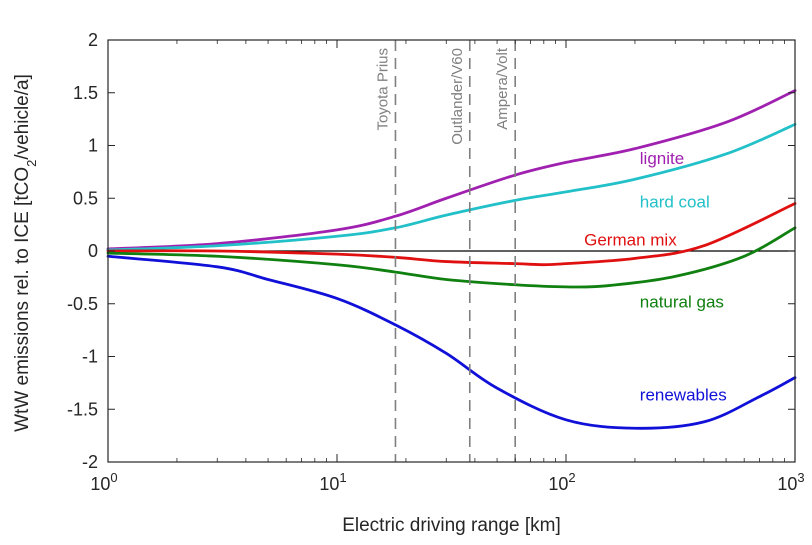 This screenshot has width=812, height=545. What do you see at coordinates (502, 88) in the screenshot?
I see `vline-label-ampera-volt: Ampera/Volt` at bounding box center [502, 88].